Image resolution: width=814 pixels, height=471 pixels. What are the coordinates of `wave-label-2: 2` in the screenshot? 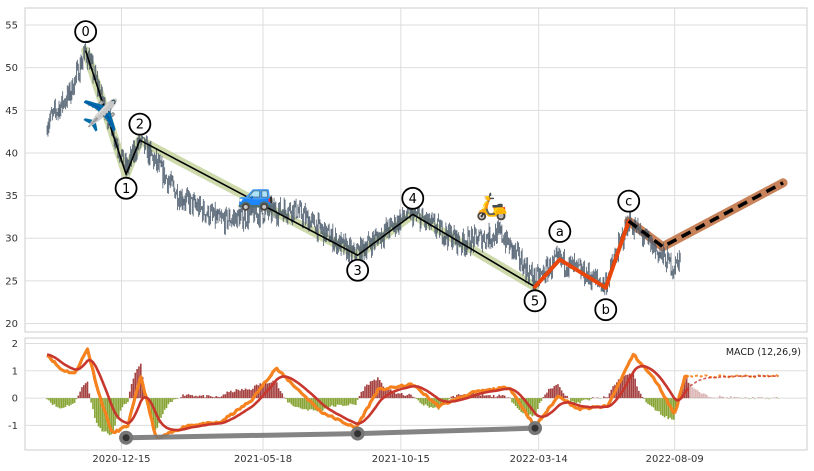 It's located at (140, 124).